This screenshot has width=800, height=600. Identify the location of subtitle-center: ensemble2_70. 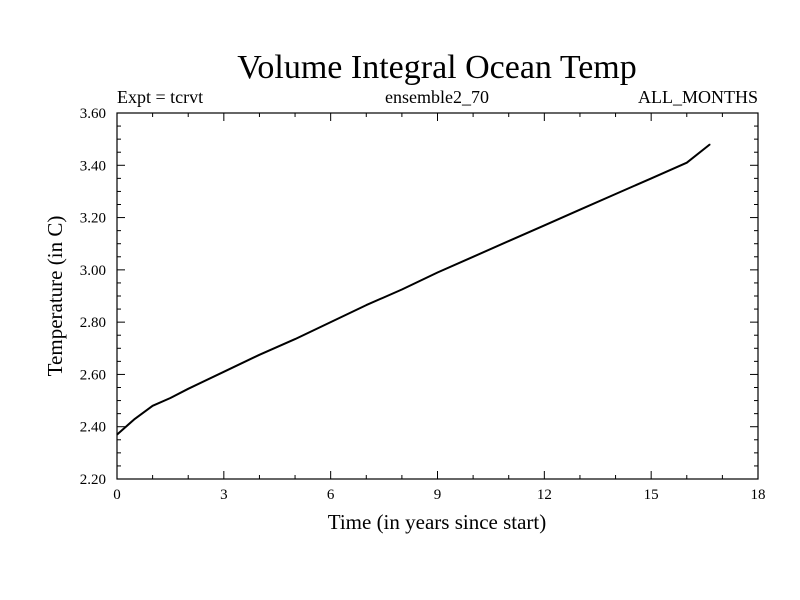
(437, 97).